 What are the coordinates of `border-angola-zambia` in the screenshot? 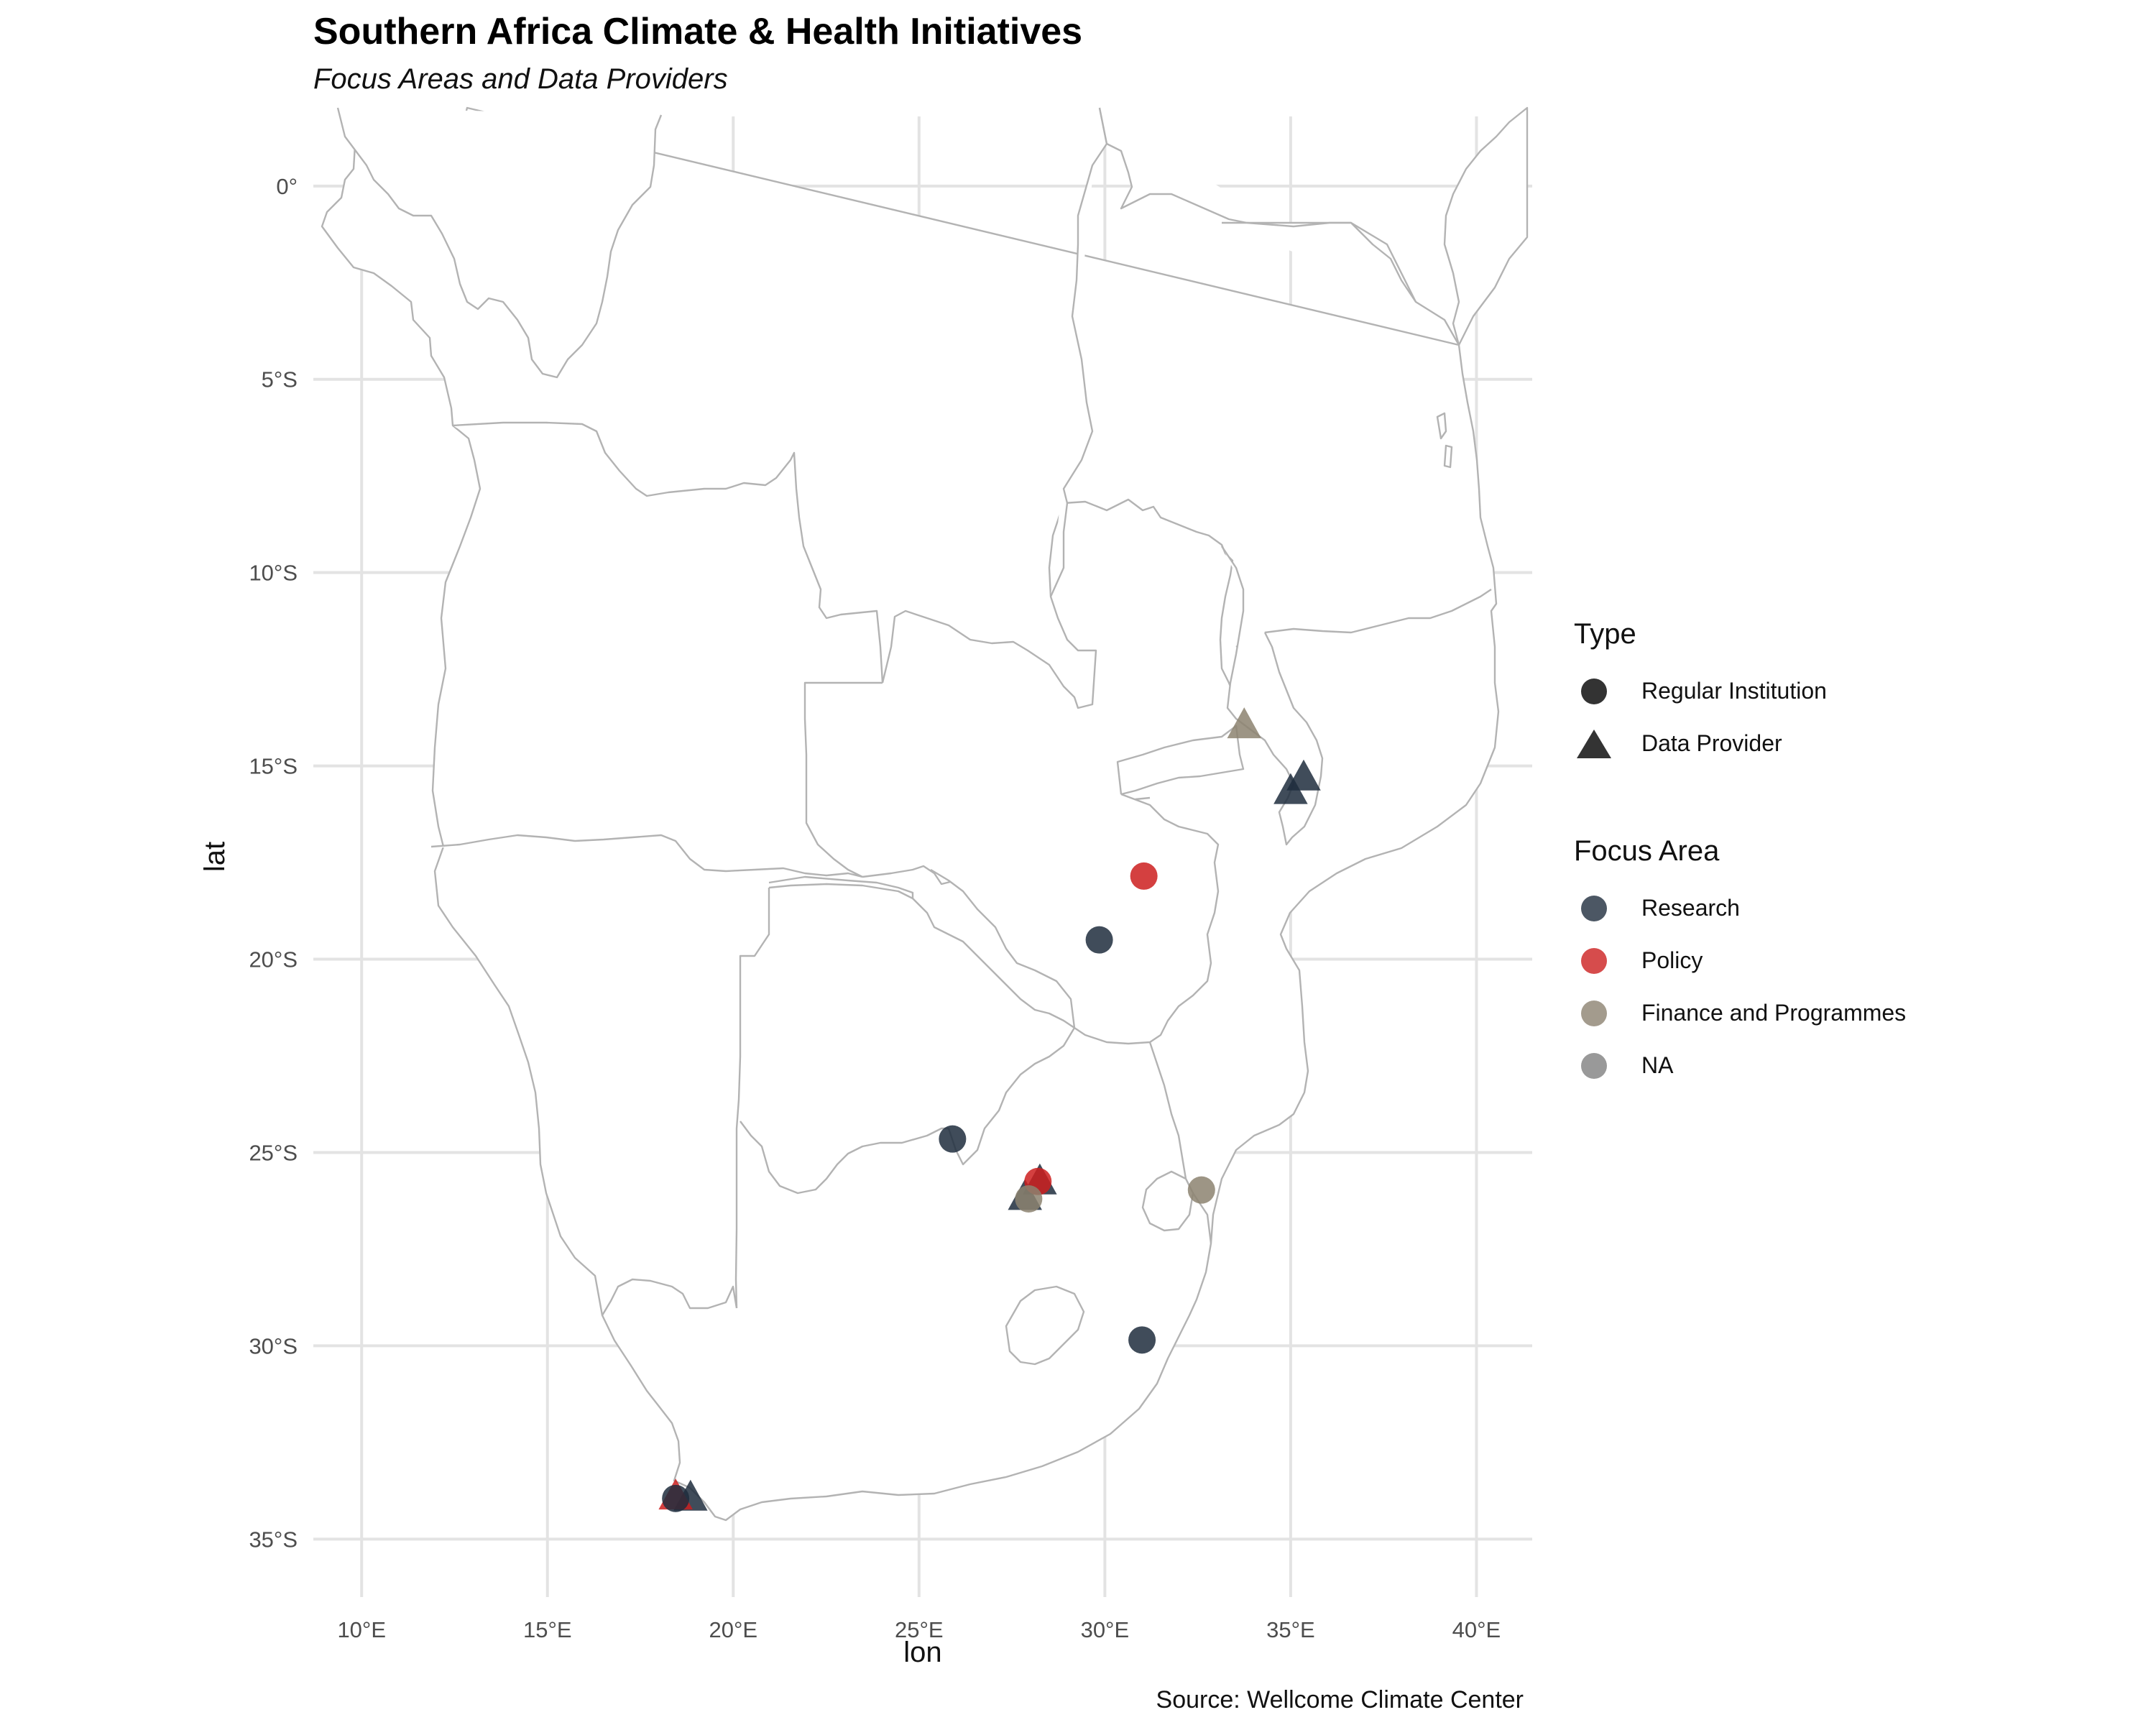 It's located at (843, 779).